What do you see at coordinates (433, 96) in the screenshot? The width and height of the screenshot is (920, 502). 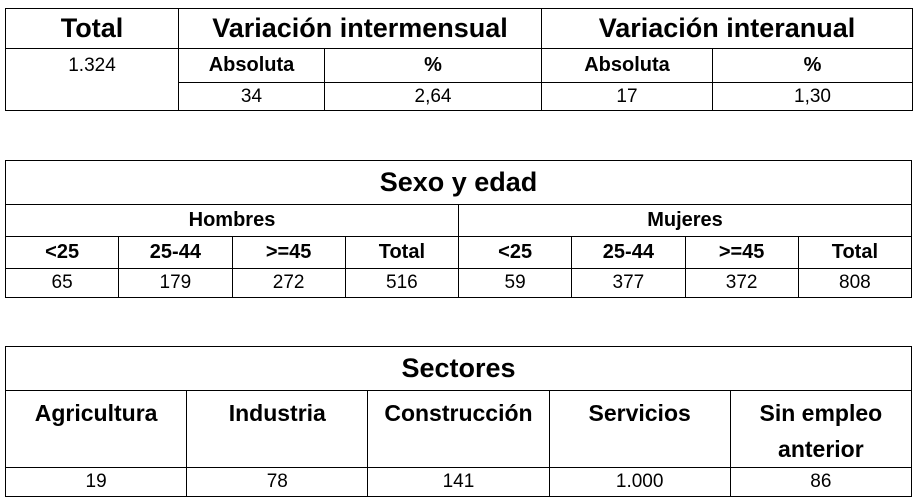 I see `value-cell: 2,64` at bounding box center [433, 96].